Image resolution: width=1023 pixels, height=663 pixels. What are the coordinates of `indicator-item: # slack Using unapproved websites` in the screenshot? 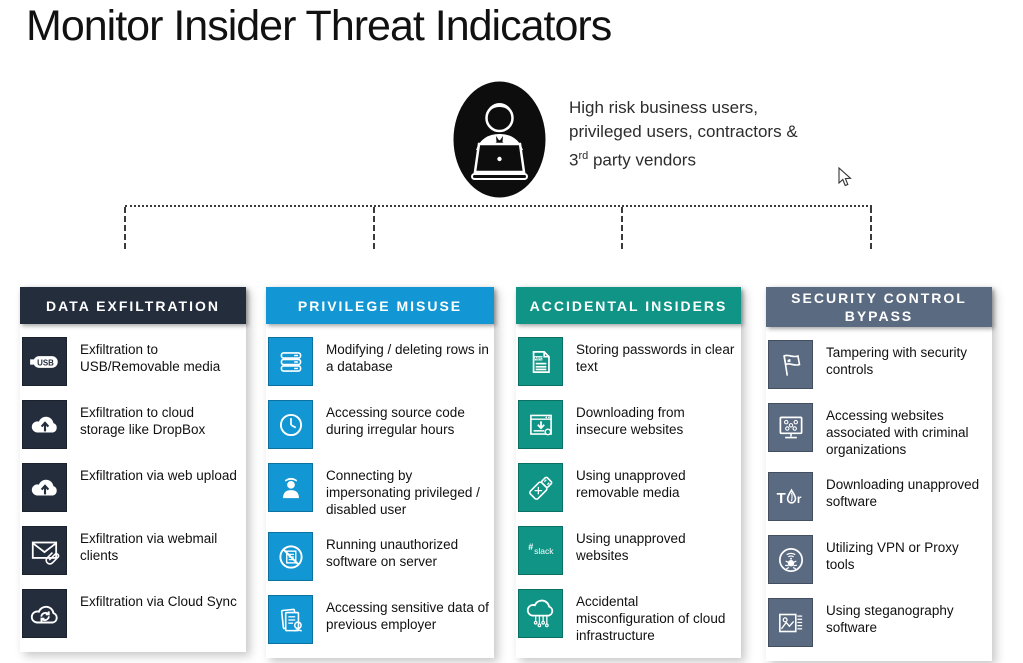 It's located at (627, 550).